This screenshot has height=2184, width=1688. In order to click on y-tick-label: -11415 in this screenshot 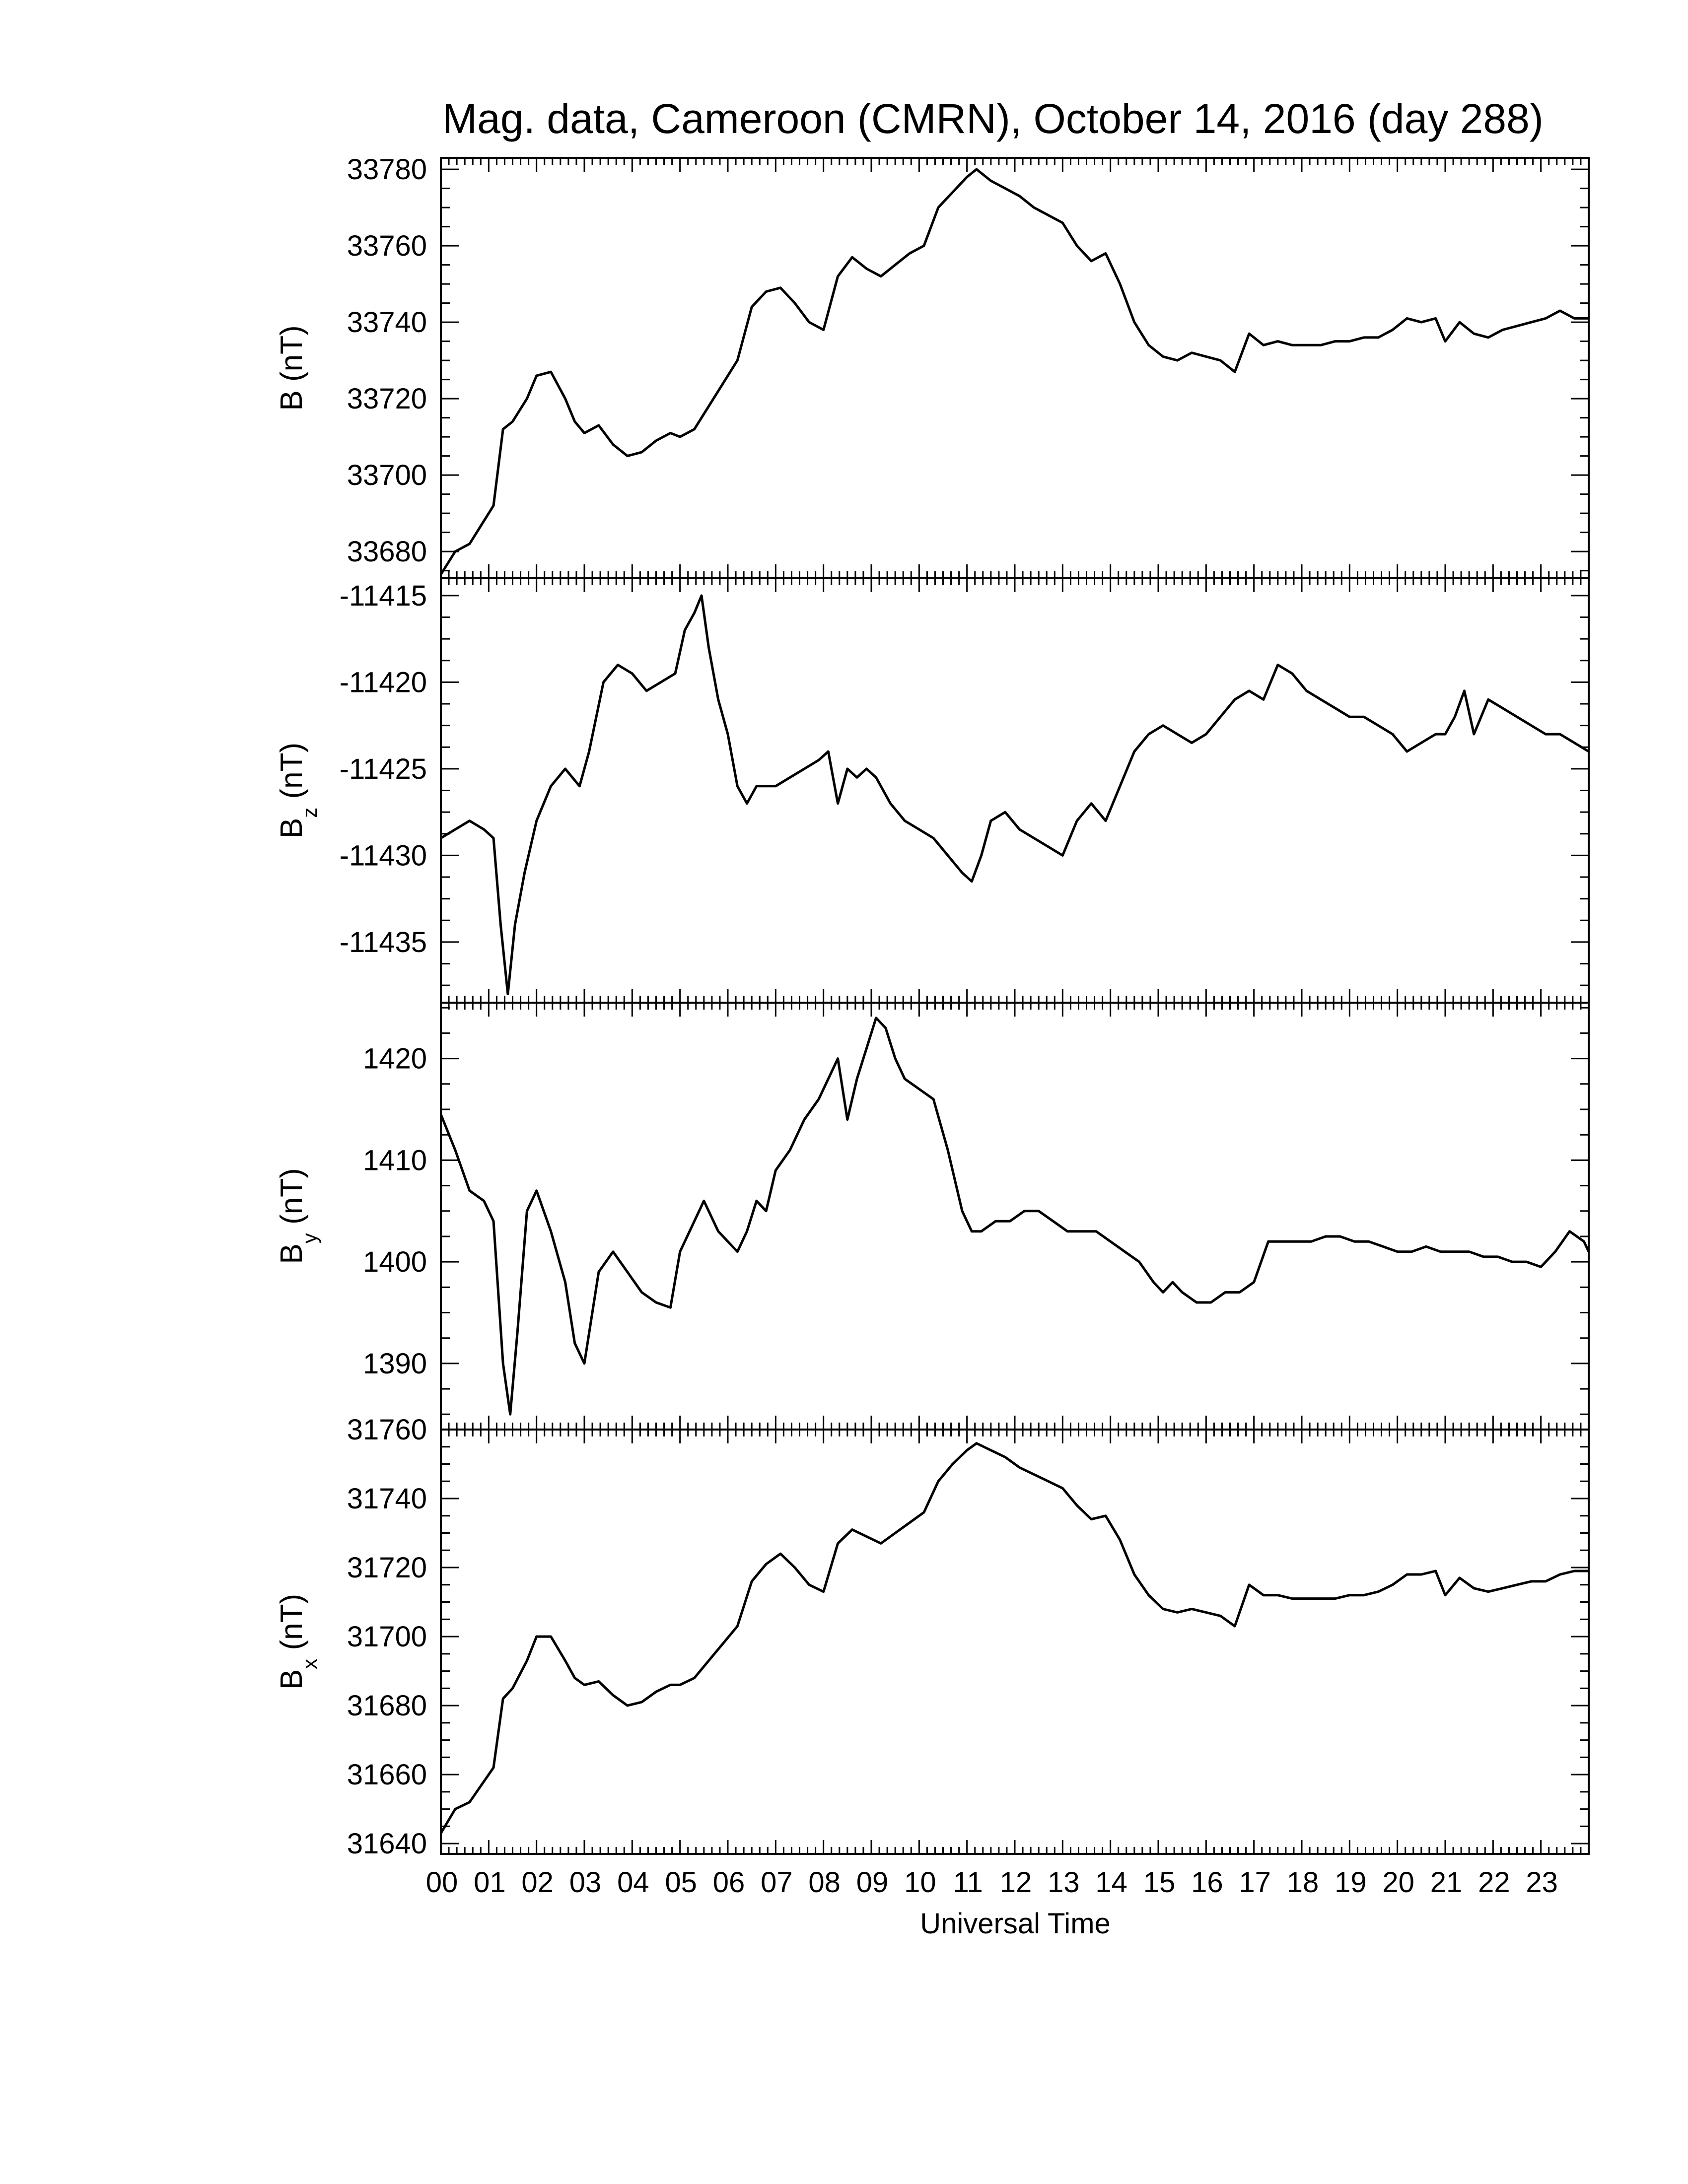, I will do `click(383, 596)`.